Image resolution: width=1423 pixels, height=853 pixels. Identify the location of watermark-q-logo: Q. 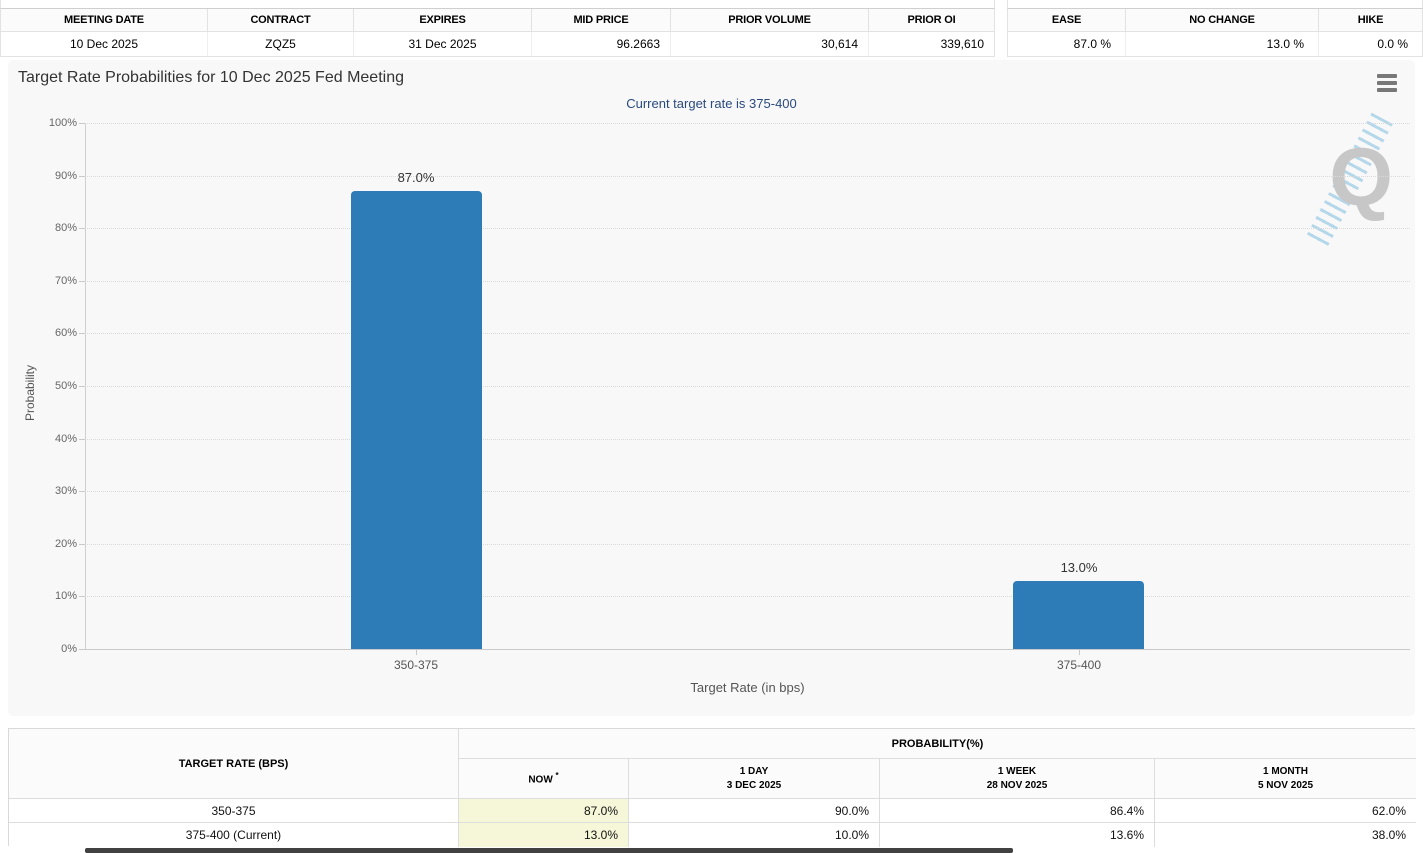
(1361, 177).